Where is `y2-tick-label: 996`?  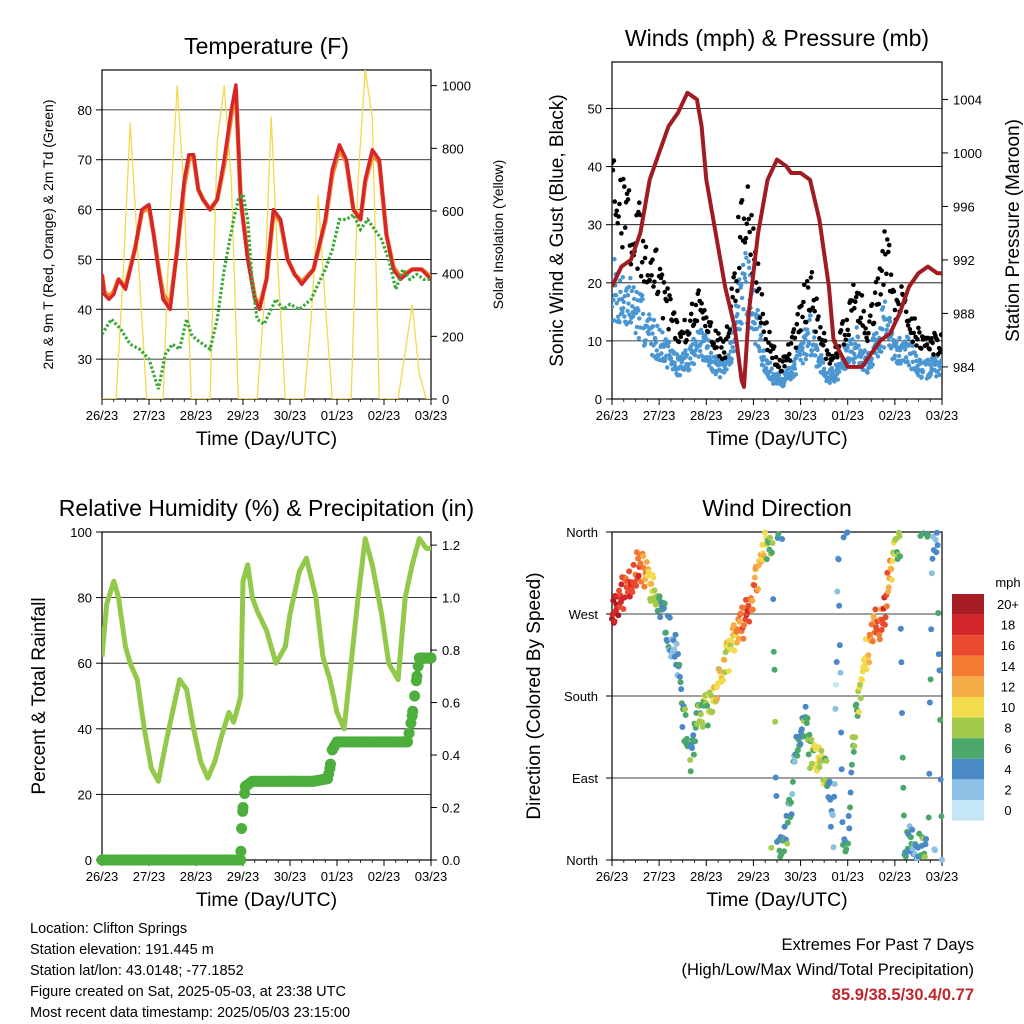 y2-tick-label: 996 is located at coordinates (964, 206).